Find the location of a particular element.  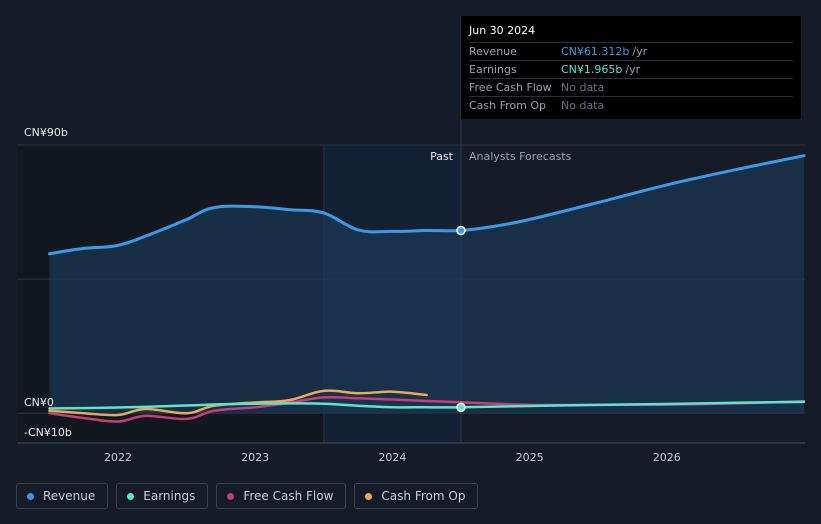

tooltip-label: Cash From Op is located at coordinates (508, 105).